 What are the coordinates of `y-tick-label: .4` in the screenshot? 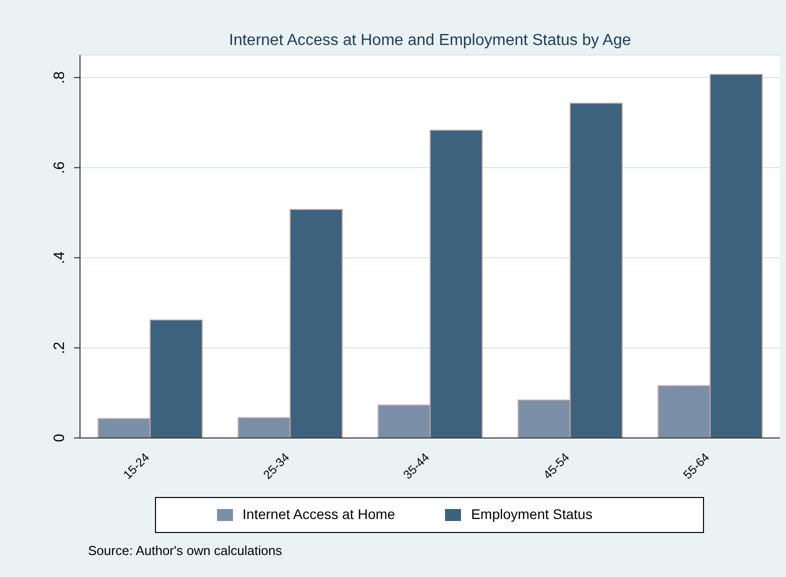 It's located at (59, 258).